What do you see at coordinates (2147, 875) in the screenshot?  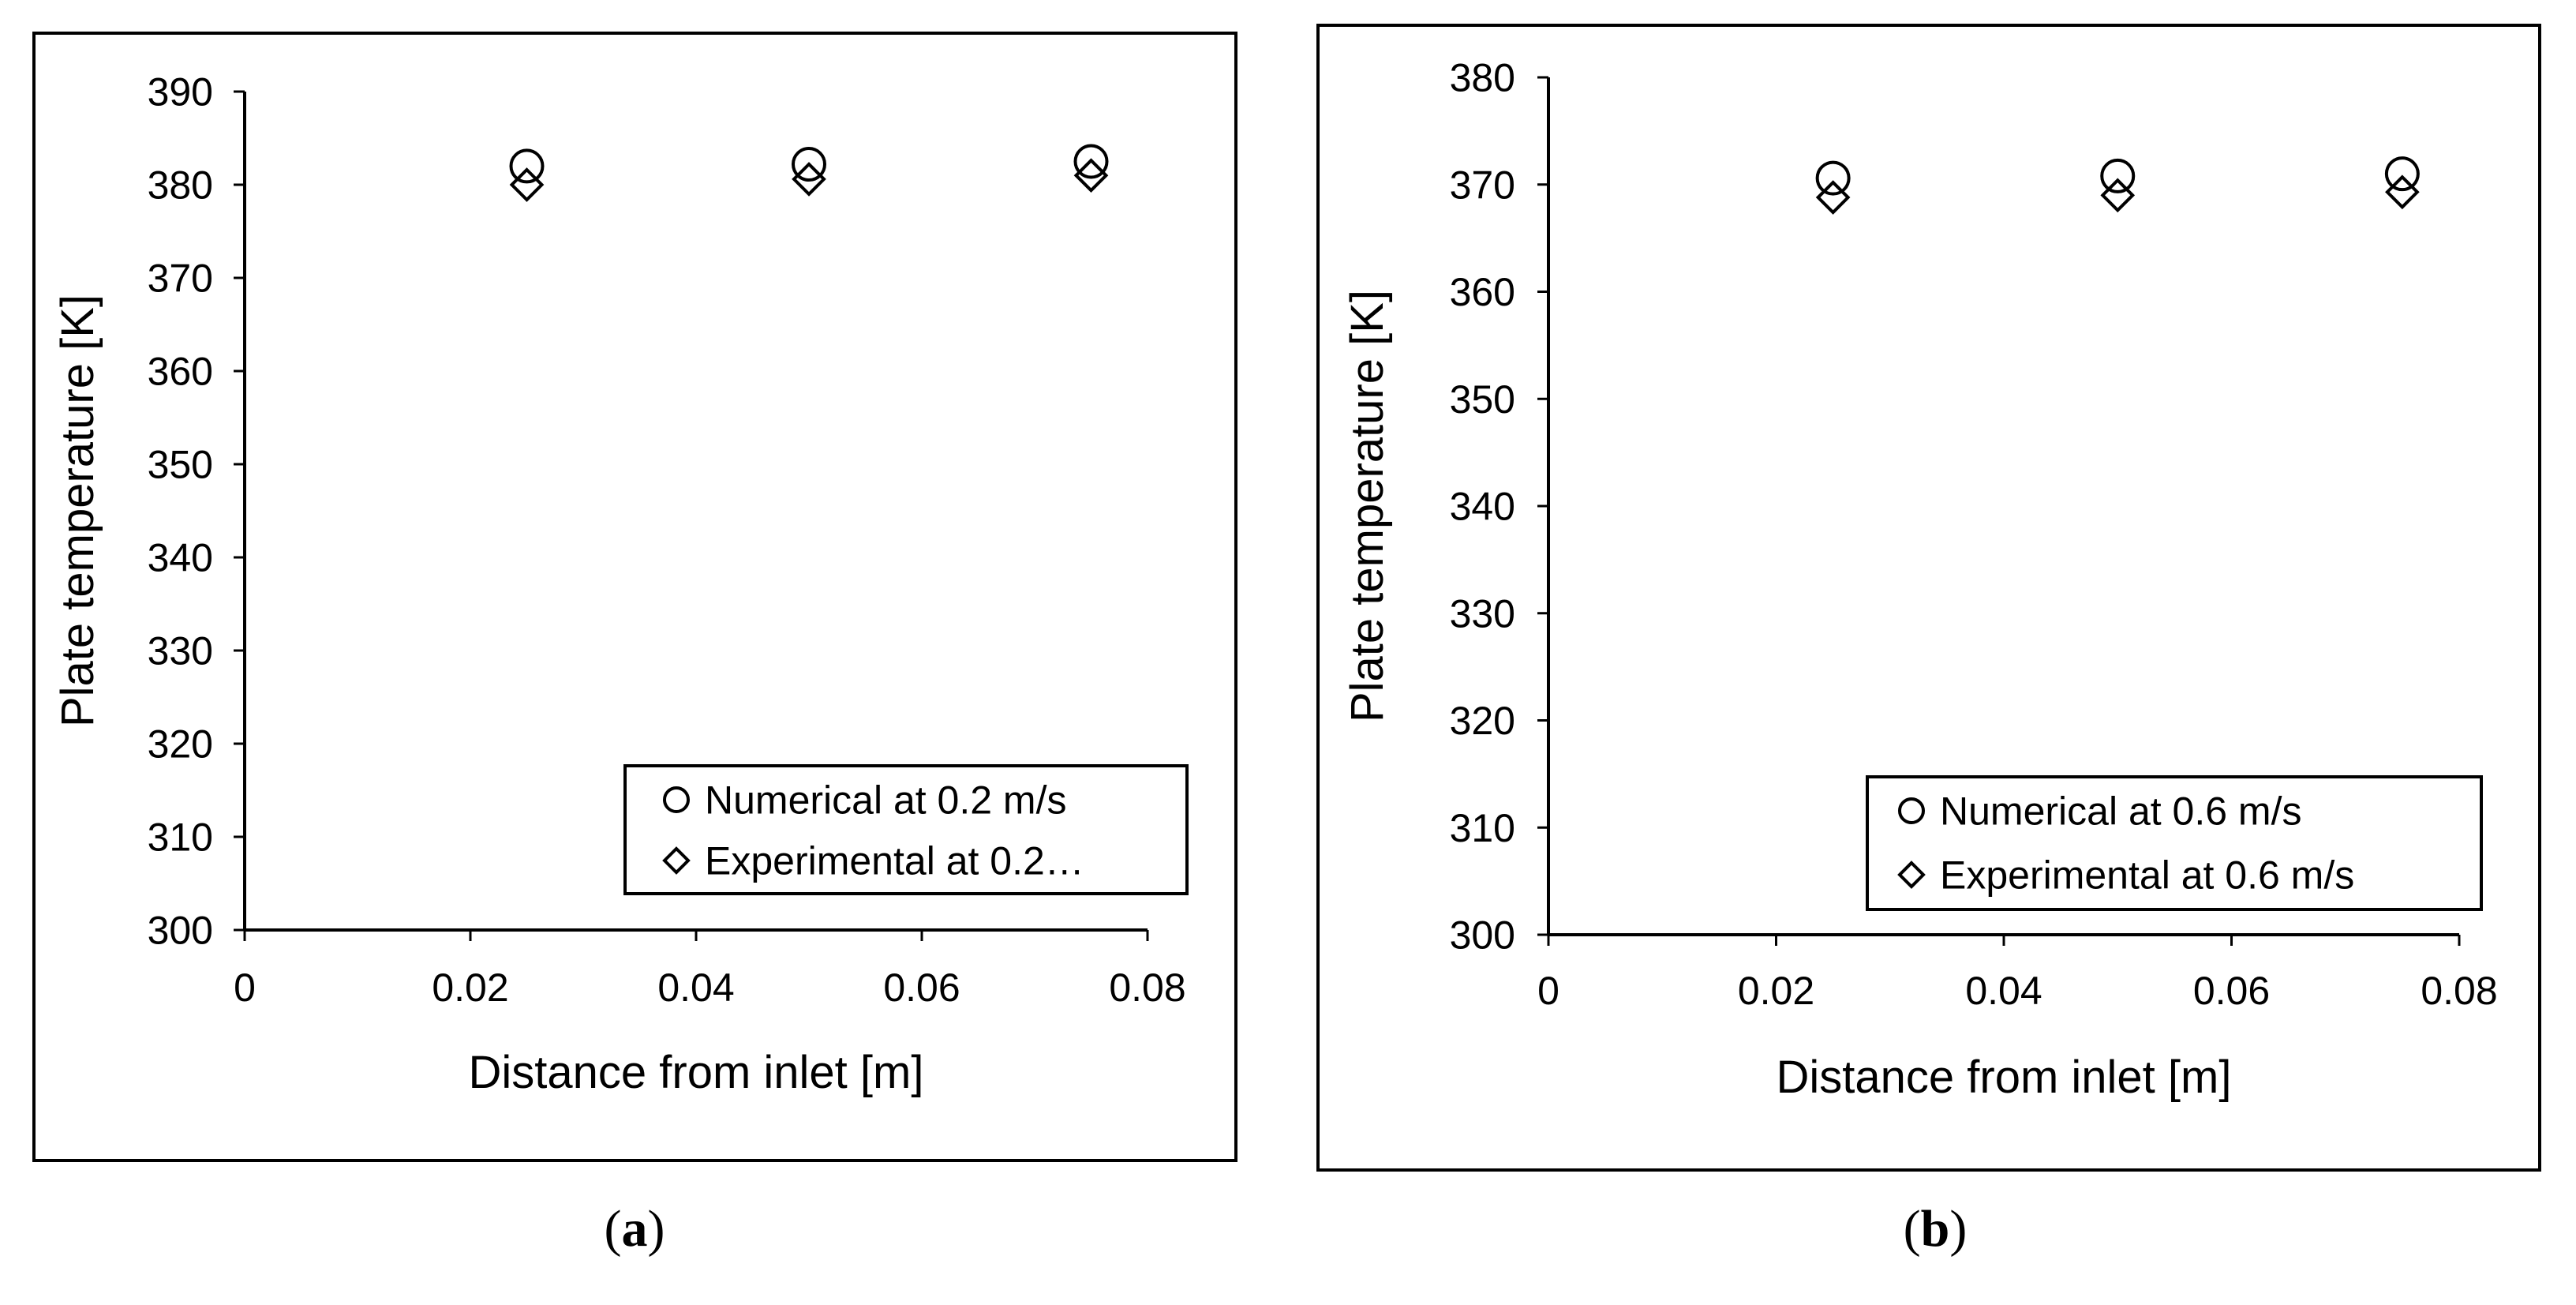 I see `legend-label: Experimental at 0.6 m/s` at bounding box center [2147, 875].